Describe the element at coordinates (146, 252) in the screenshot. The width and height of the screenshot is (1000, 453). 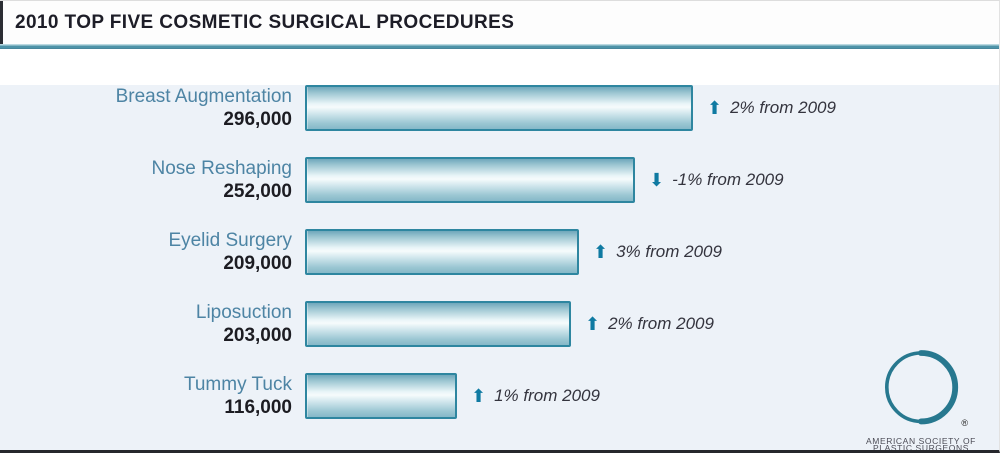
I see `category-label-block: Eyelid Surgery 209,000` at that location.